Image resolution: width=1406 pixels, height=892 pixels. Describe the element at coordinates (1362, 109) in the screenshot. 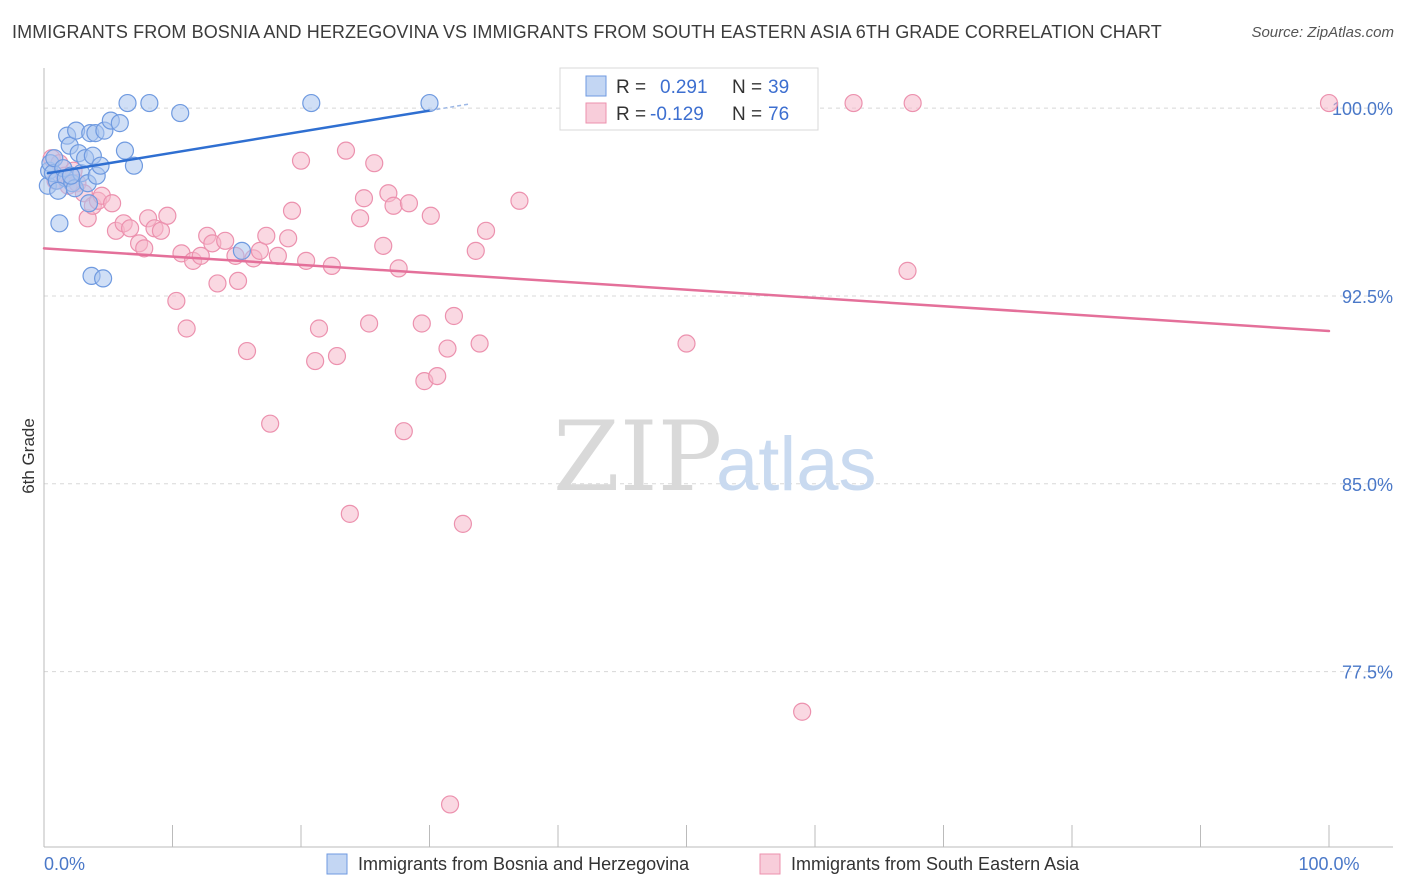

I see `y-tick-label: 100.0%` at that location.